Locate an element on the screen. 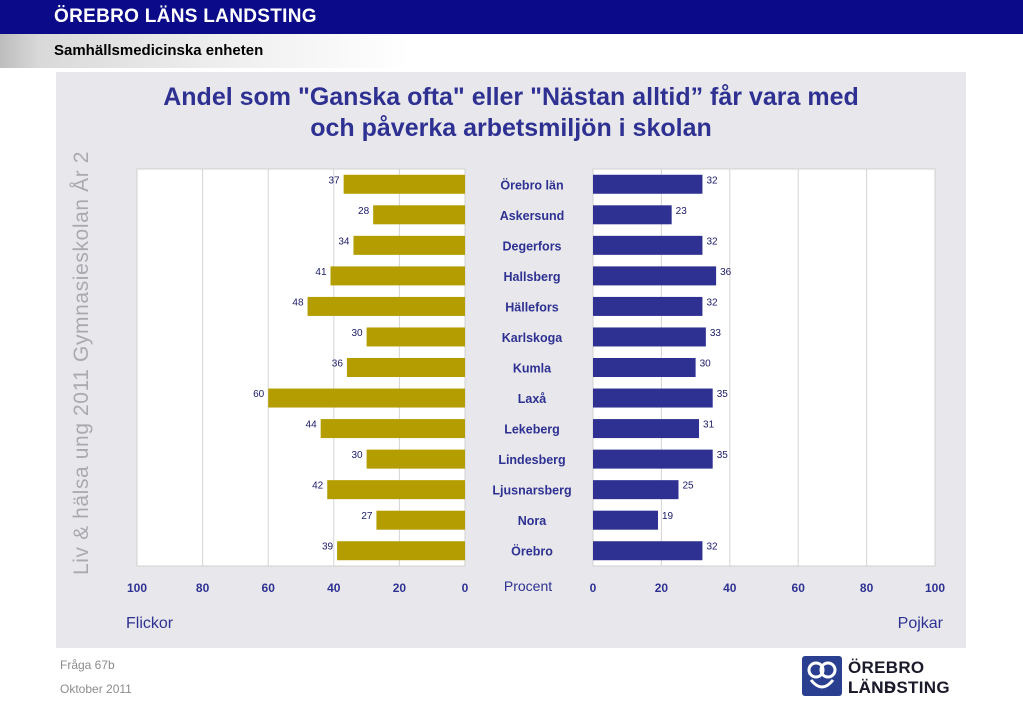 The width and height of the screenshot is (1023, 708). left-tick-label: 20 is located at coordinates (400, 588).